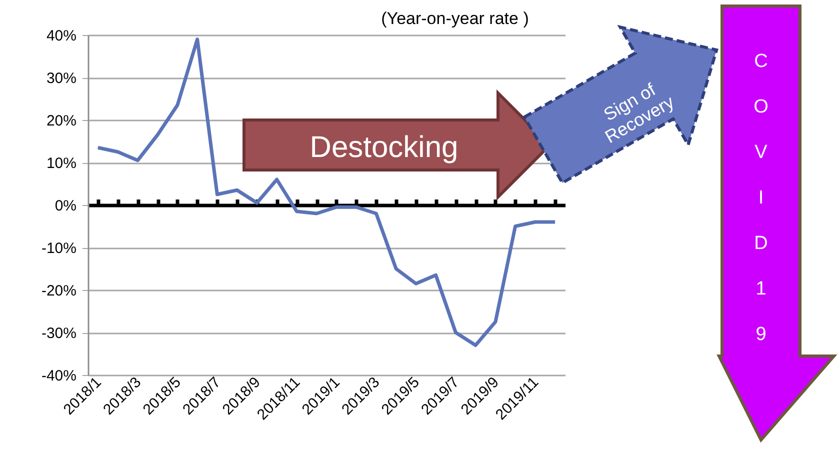 The height and width of the screenshot is (456, 840). I want to click on y-tick-label: 0%, so click(65, 206).